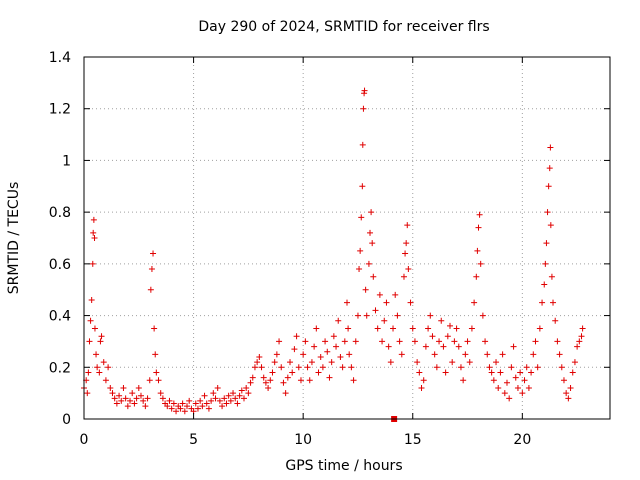 The height and width of the screenshot is (480, 640). What do you see at coordinates (66, 161) in the screenshot?
I see `y-tick-label: 1` at bounding box center [66, 161].